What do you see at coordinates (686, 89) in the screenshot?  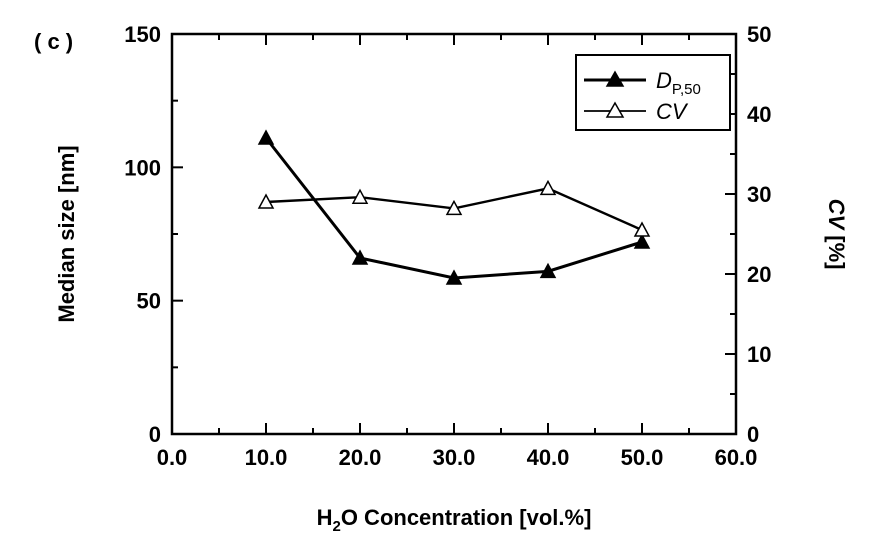 I see `legend-label-dp-sub: P,50` at bounding box center [686, 89].